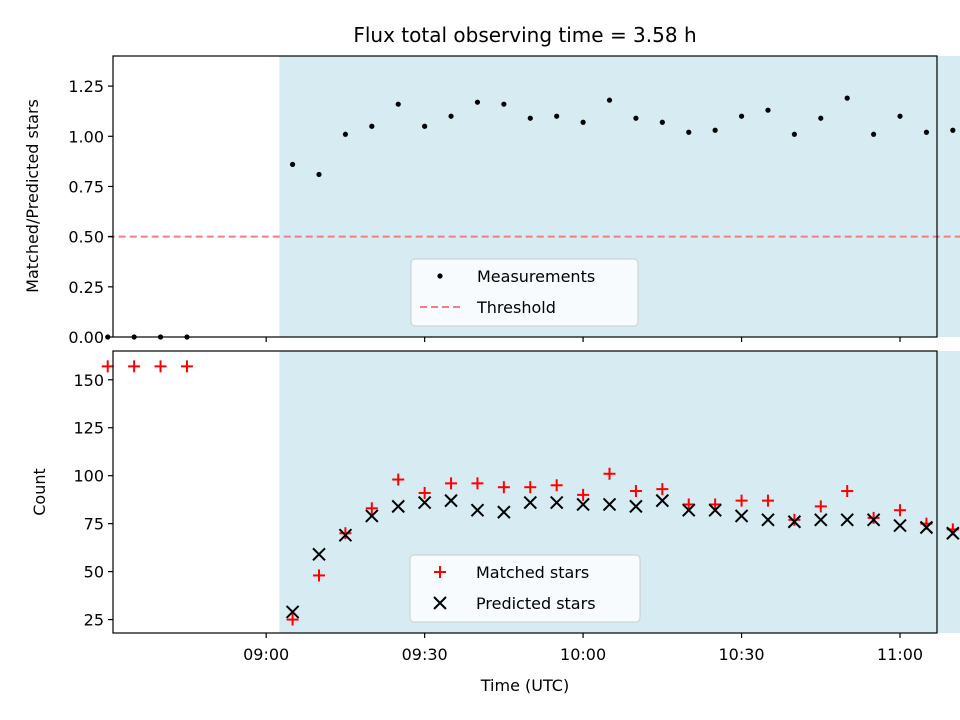 The image size is (960, 720). Describe the element at coordinates (440, 603) in the screenshot. I see `legend-predicted-marker` at that location.